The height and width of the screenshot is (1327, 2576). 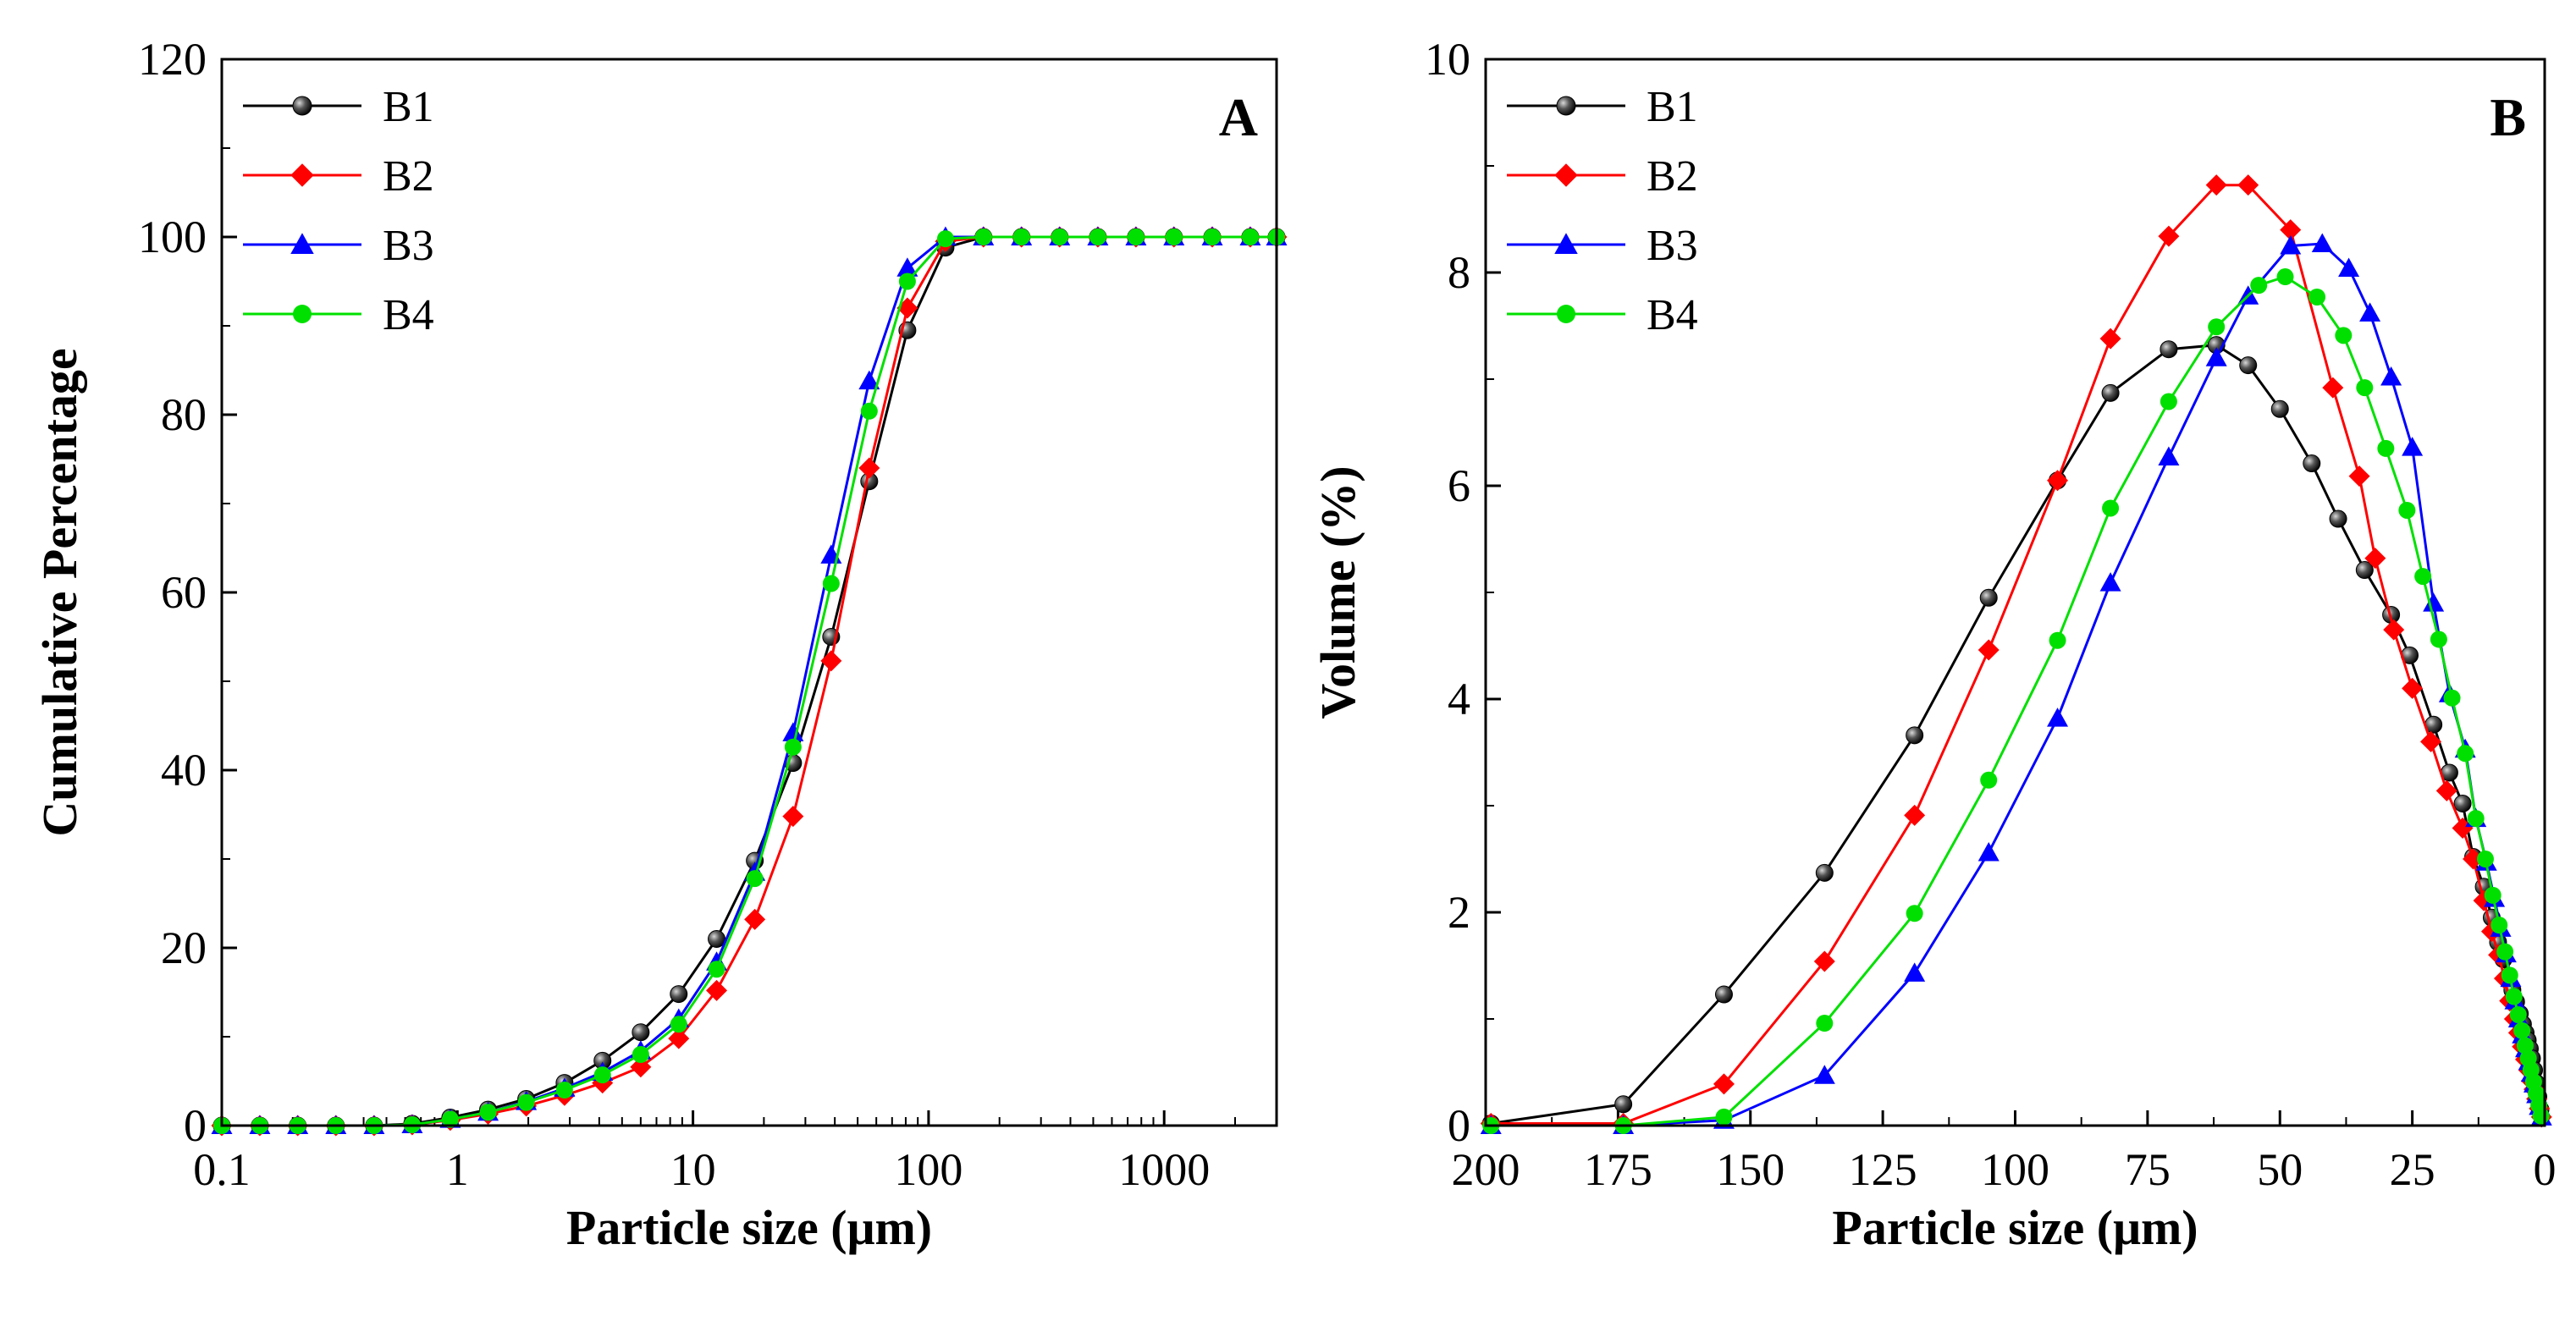 I want to click on x-tick-label: 75, so click(x=2148, y=1169).